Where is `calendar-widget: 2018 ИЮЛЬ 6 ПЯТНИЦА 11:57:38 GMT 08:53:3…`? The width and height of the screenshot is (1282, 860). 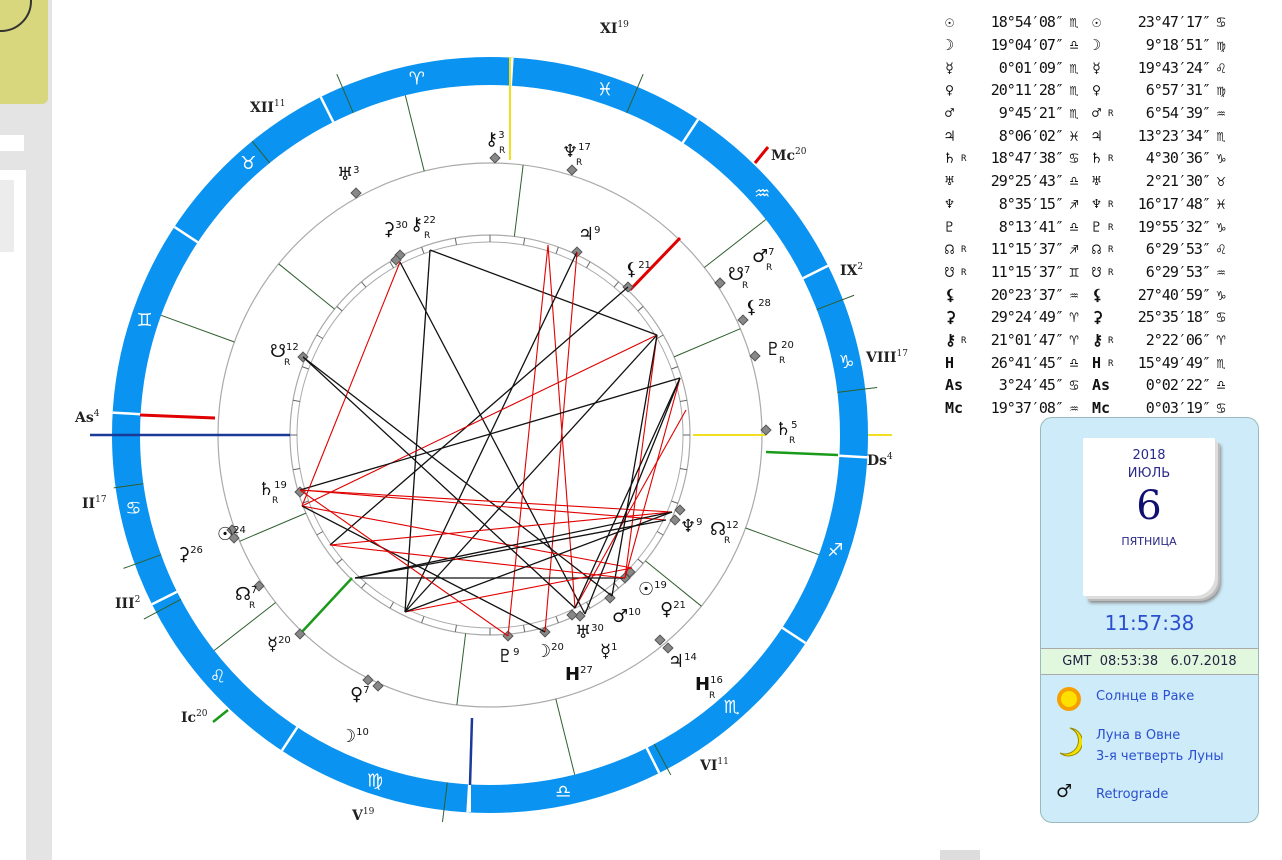 calendar-widget: 2018 ИЮЛЬ 6 ПЯТНИЦА 11:57:38 GMT 08:53:3… is located at coordinates (1149, 620).